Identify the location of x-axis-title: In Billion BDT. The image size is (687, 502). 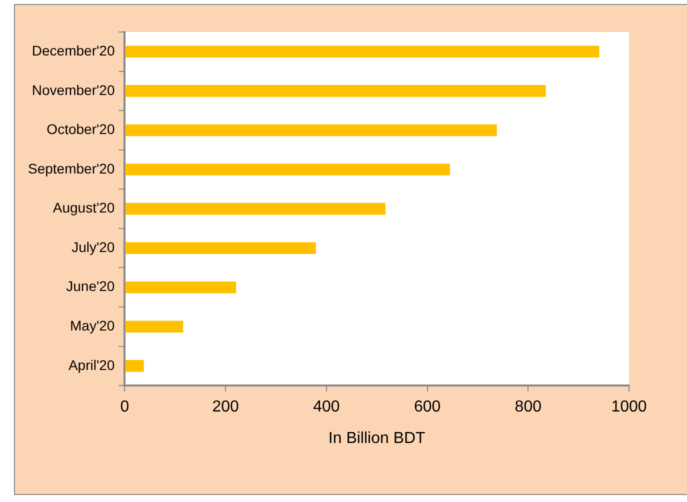
(377, 438).